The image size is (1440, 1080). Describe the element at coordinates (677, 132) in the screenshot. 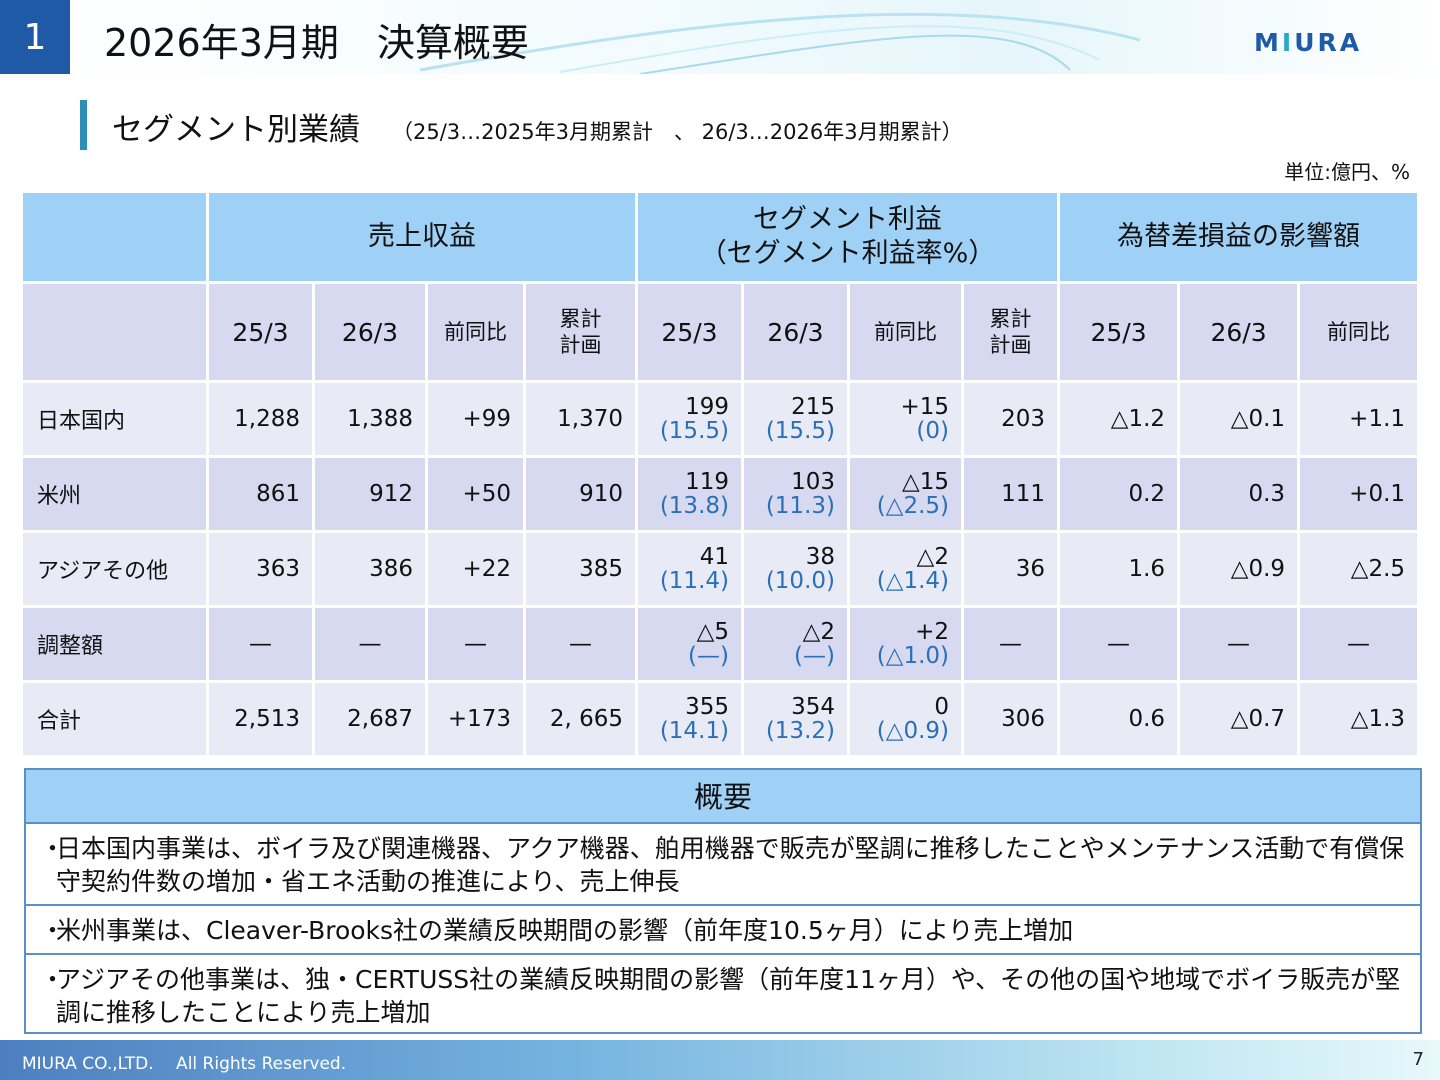

I see `section-subtitle: （25/3…2025年3月期累計 、 26/3…2026年3月期累計）` at that location.